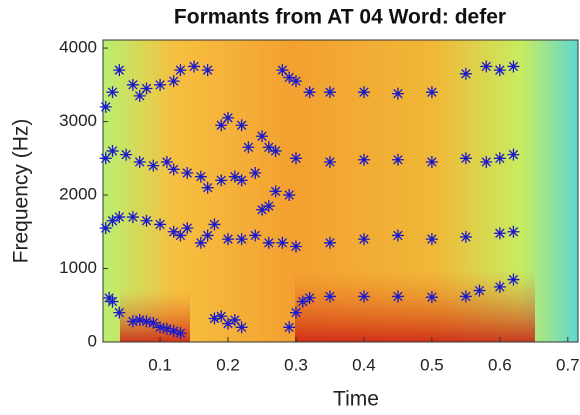 The height and width of the screenshot is (415, 580). I want to click on y-tick-label: 4000, so click(78, 47).